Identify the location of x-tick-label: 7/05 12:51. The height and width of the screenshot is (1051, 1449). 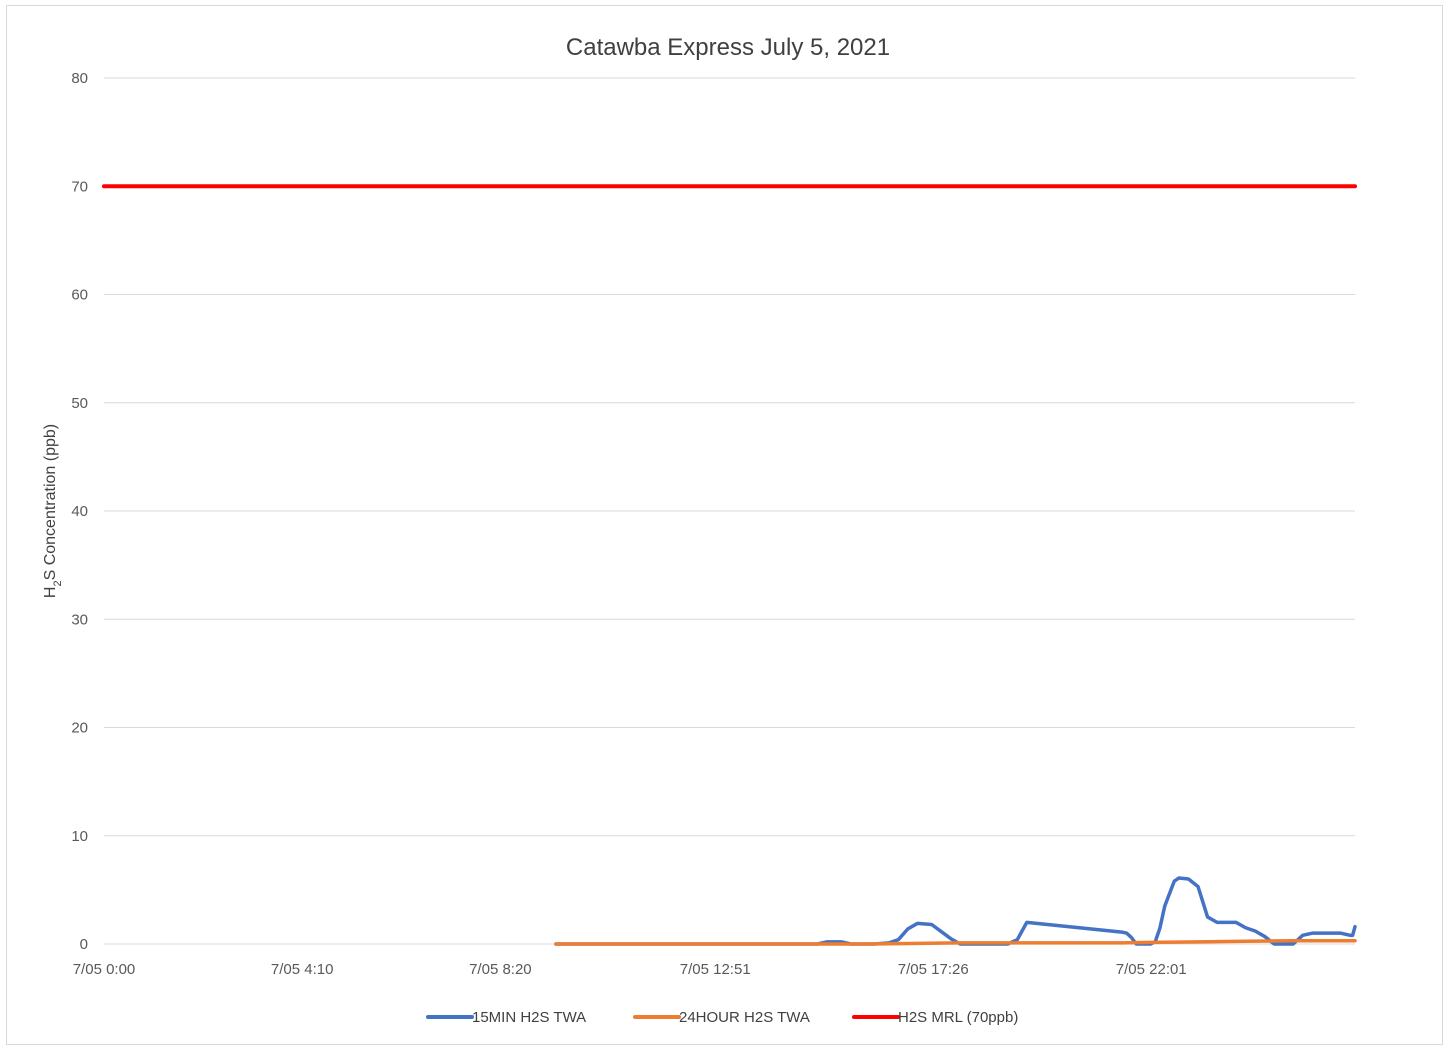
(715, 969).